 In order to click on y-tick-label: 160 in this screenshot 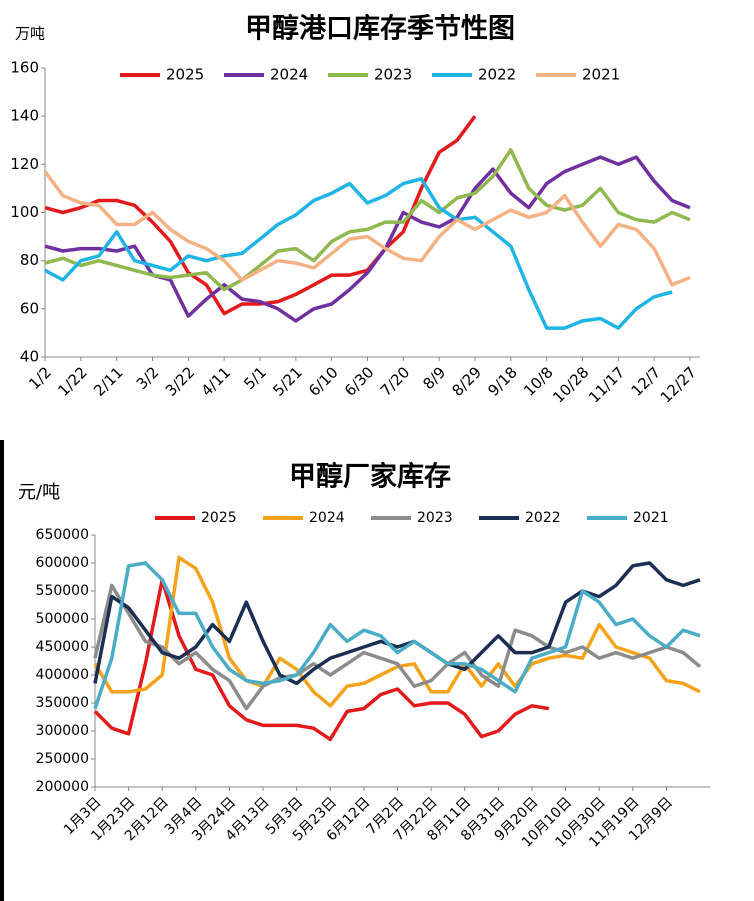, I will do `click(24, 68)`.